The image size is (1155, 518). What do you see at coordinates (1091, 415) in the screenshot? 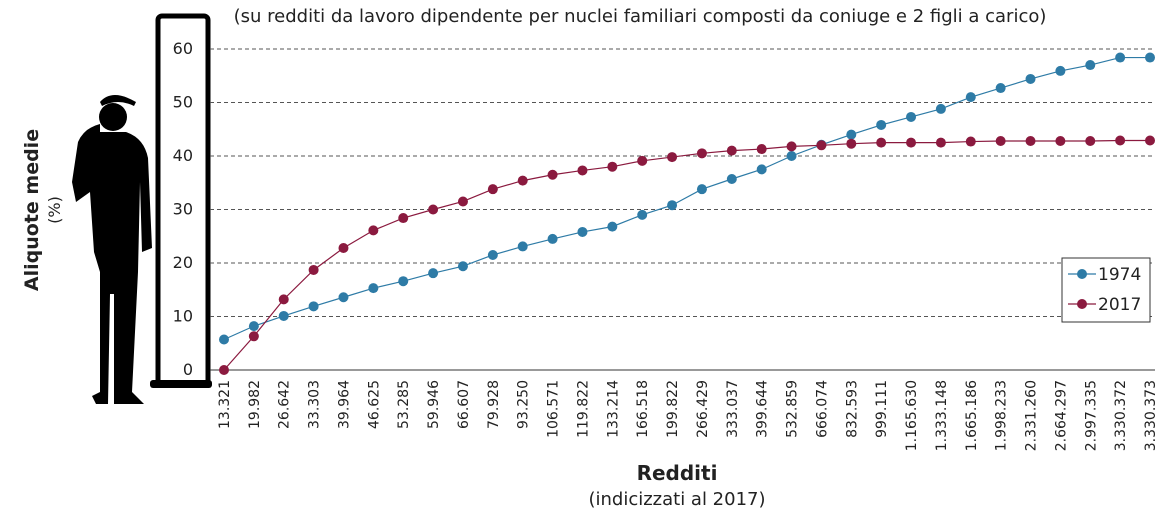
I see `x-tick-label: 2.997.335` at bounding box center [1091, 415].